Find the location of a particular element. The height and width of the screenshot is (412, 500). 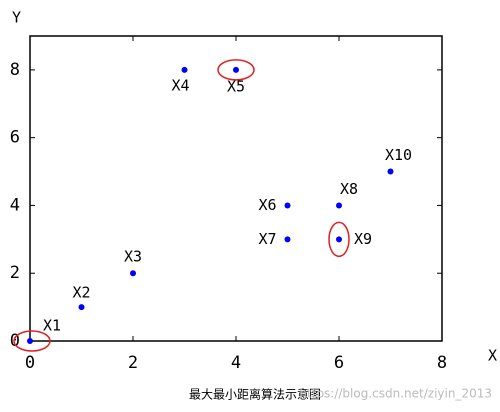

x-axis-label: X is located at coordinates (492, 356).